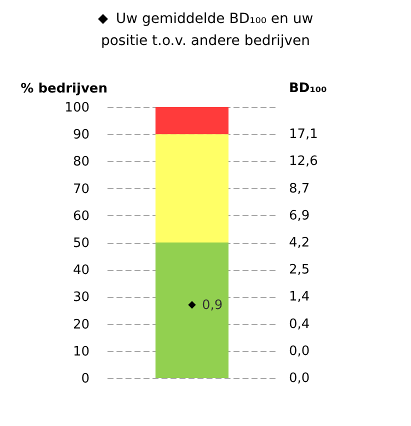 This screenshot has width=411, height=426. I want to click on text: 1,4, so click(299, 297).